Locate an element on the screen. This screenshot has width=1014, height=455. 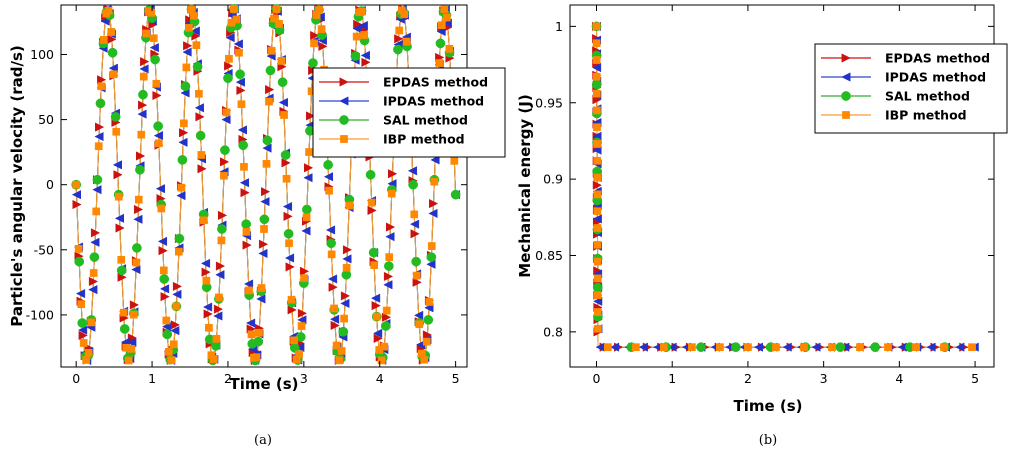
y-tick-label: 0.9 is located at coordinates (553, 179).